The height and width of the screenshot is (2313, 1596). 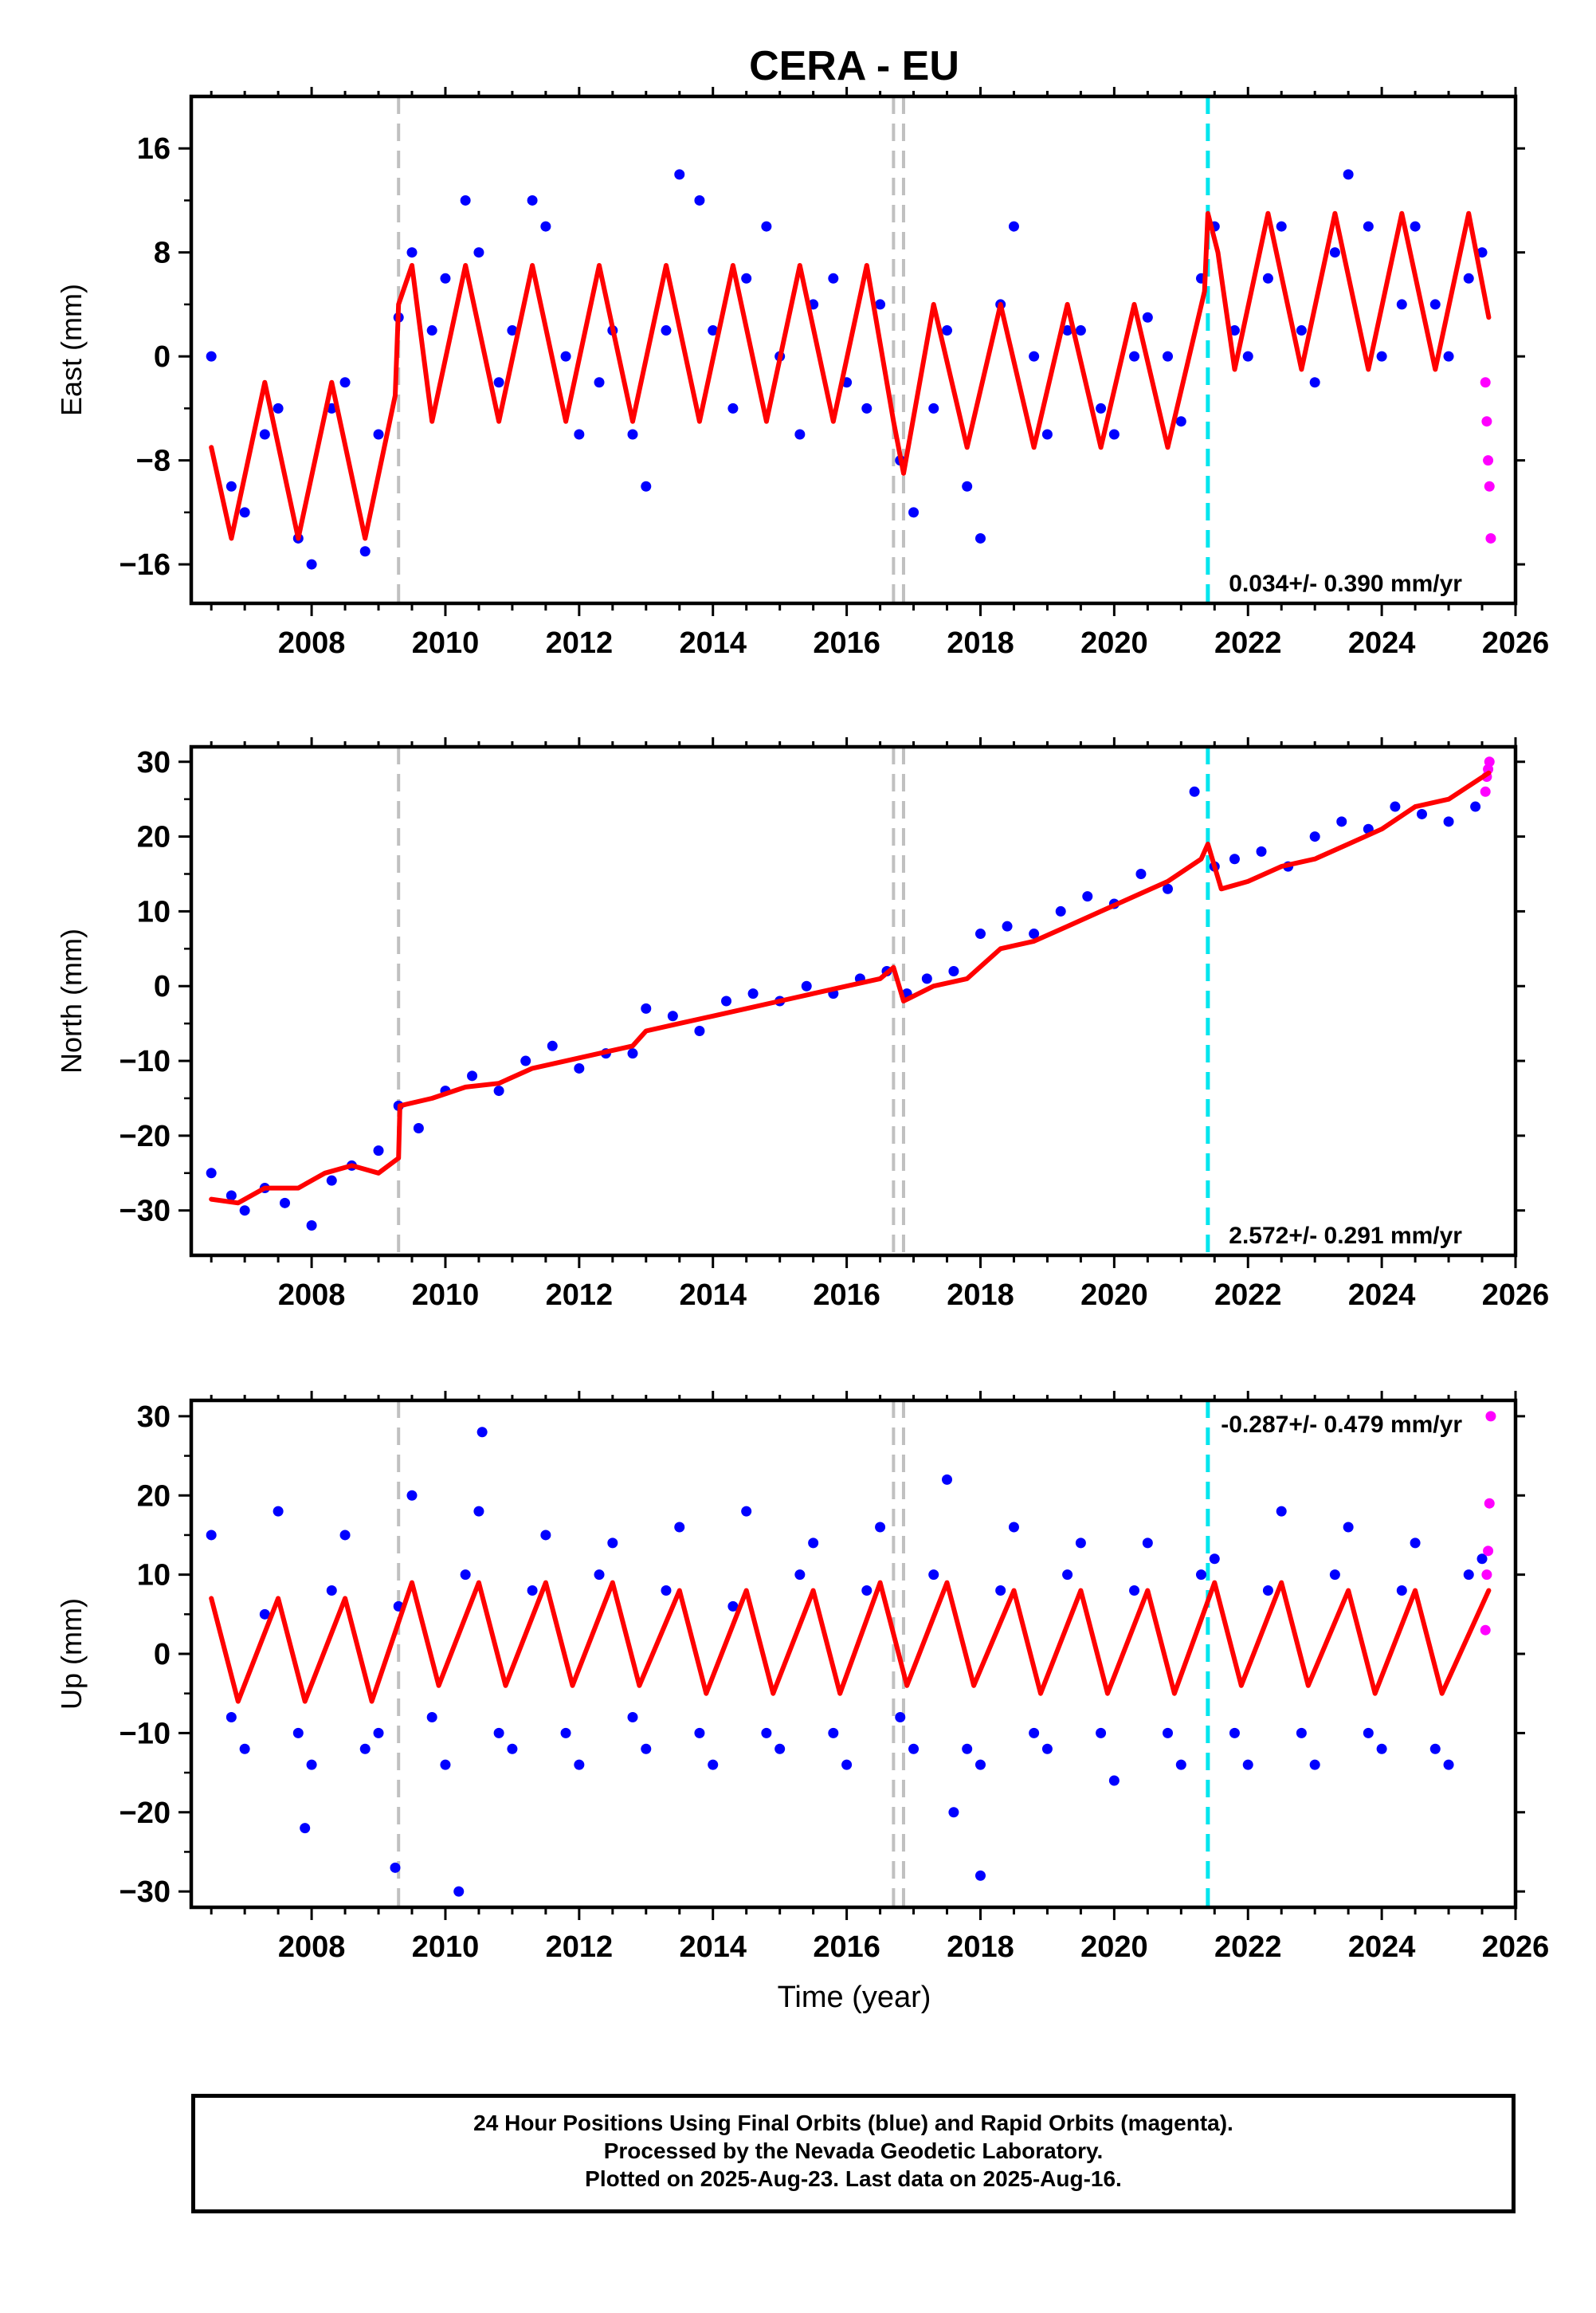 I want to click on y-axis-label: North (mm), so click(x=72, y=1002).